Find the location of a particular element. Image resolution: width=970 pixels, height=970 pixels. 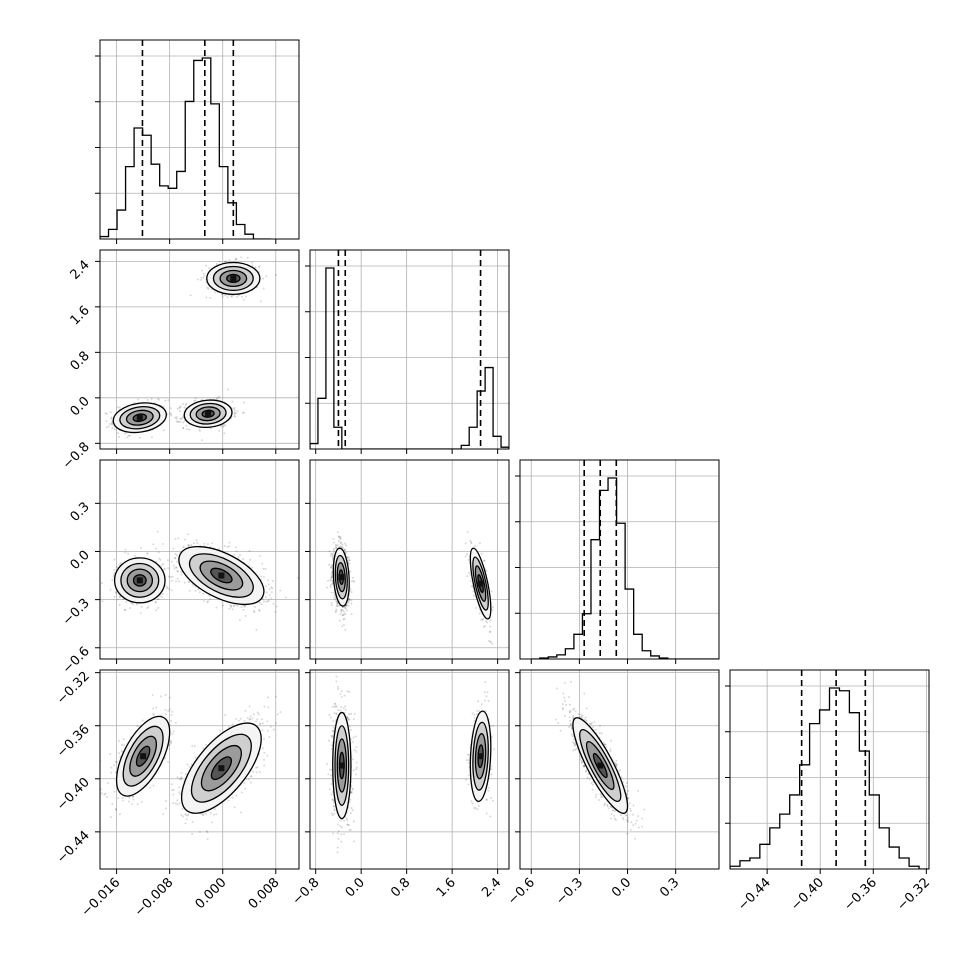

panel-frame is located at coordinates (199, 349).